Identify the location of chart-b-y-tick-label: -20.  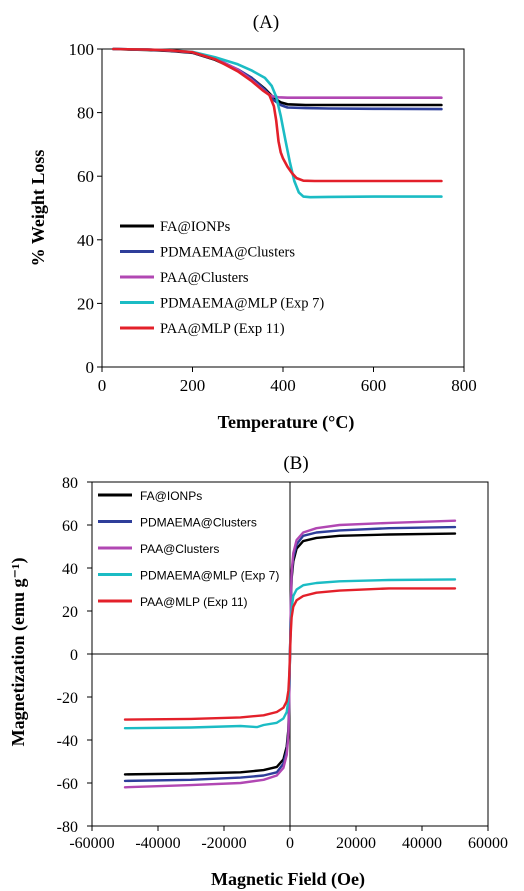
(67, 698).